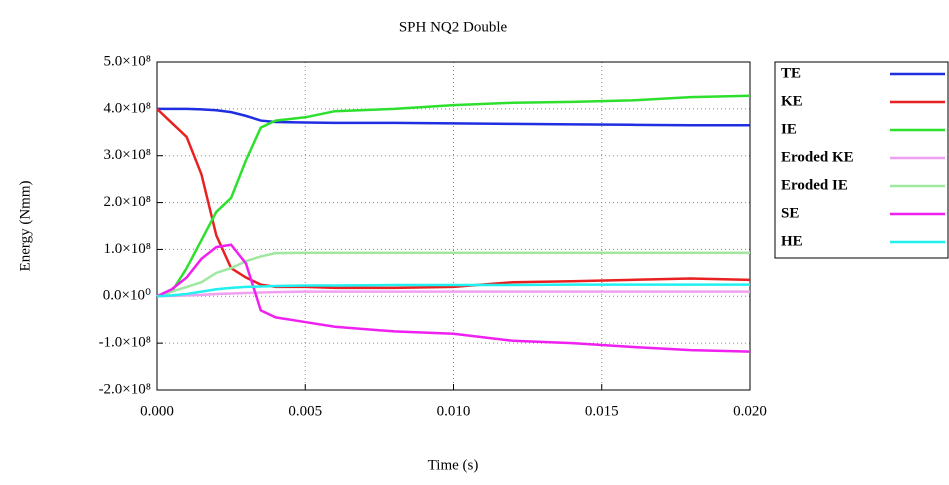  I want to click on legend-box, so click(861, 160).